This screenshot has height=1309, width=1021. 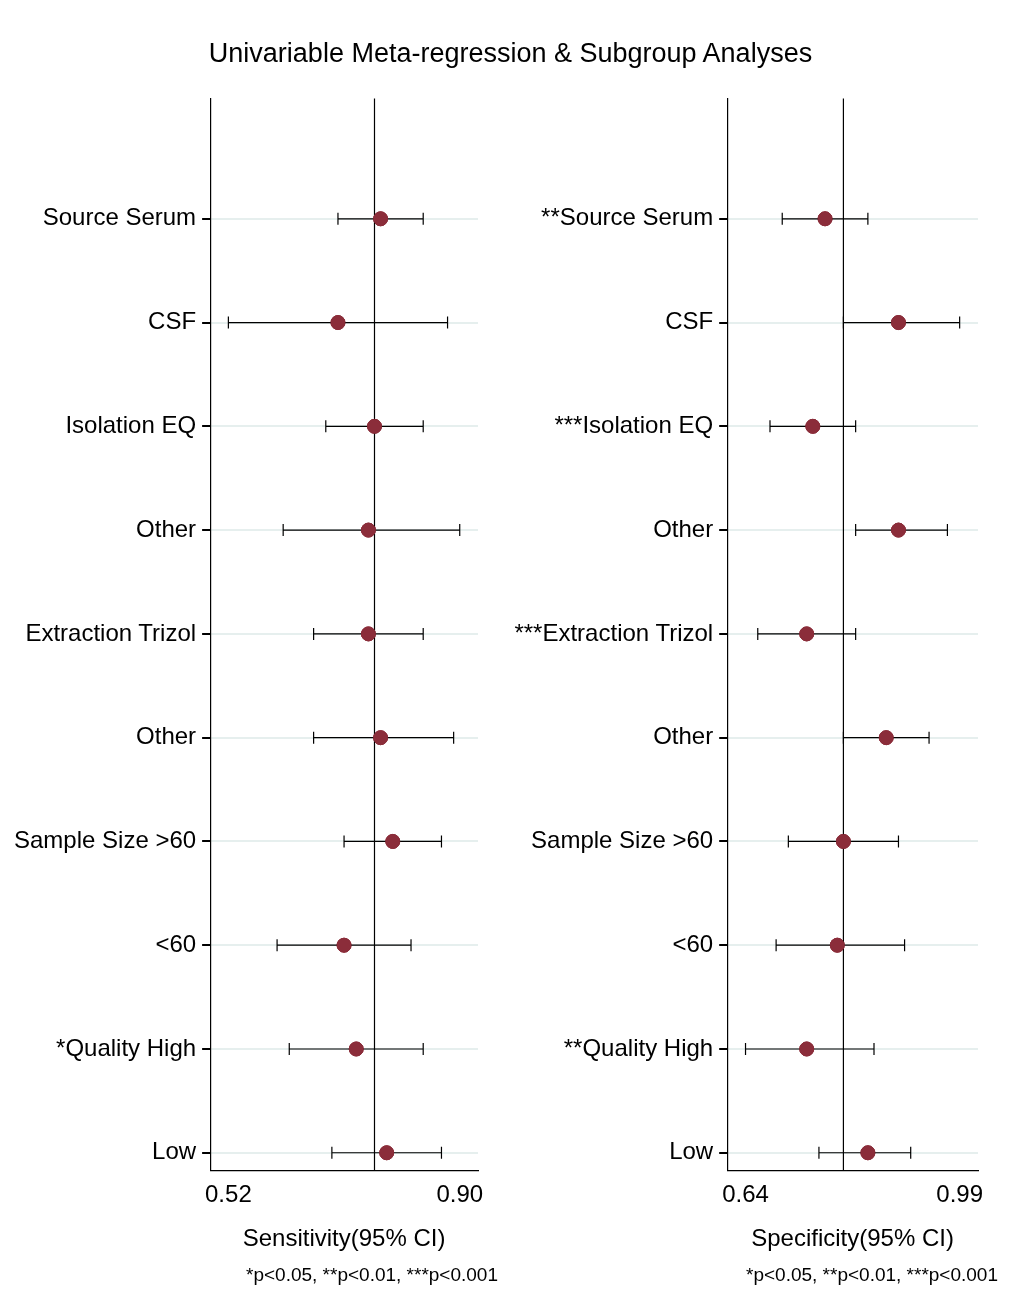 I want to click on chart-title: Univariable Meta-regression & Subgroup Analyses, so click(x=510, y=53).